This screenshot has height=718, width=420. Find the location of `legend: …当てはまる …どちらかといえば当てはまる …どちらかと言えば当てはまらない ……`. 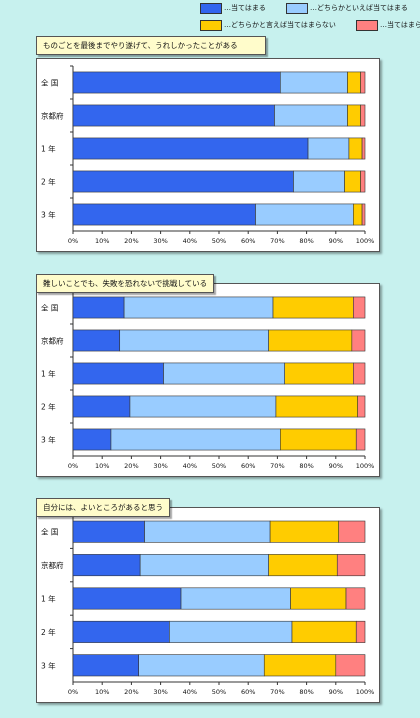

legend: …当てはまる …どちらかといえば当てはまる …どちらかと言えば当てはまらない …… is located at coordinates (310, 20).